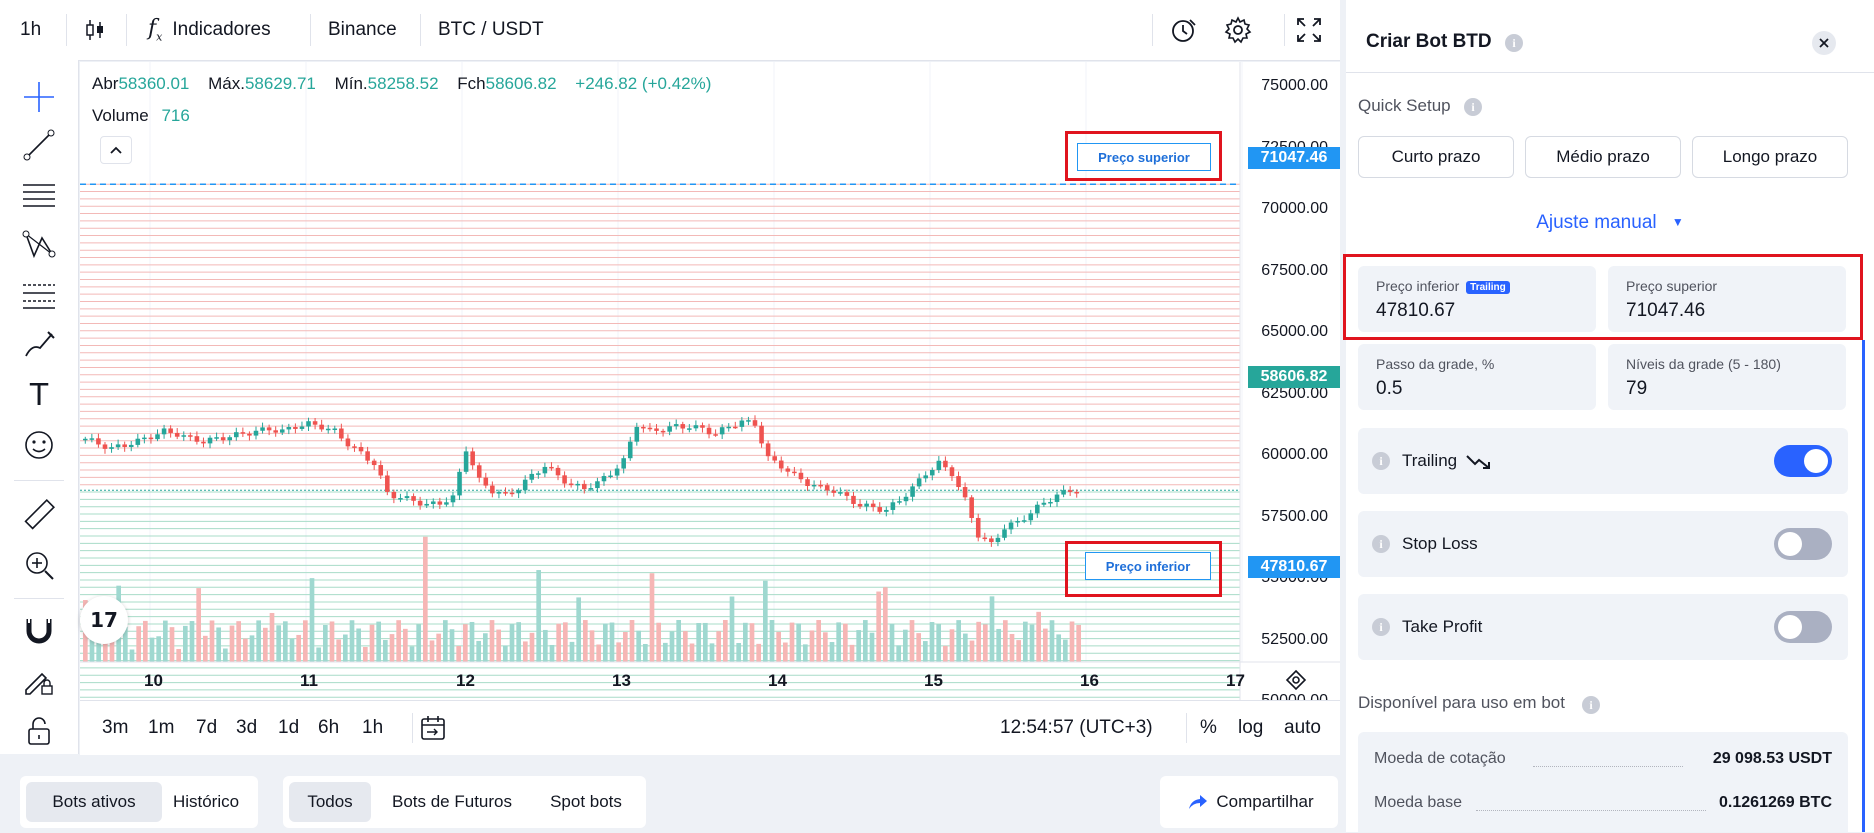 Image resolution: width=1874 pixels, height=833 pixels. I want to click on lower-price-chart-label: Preço inferior, so click(1148, 566).